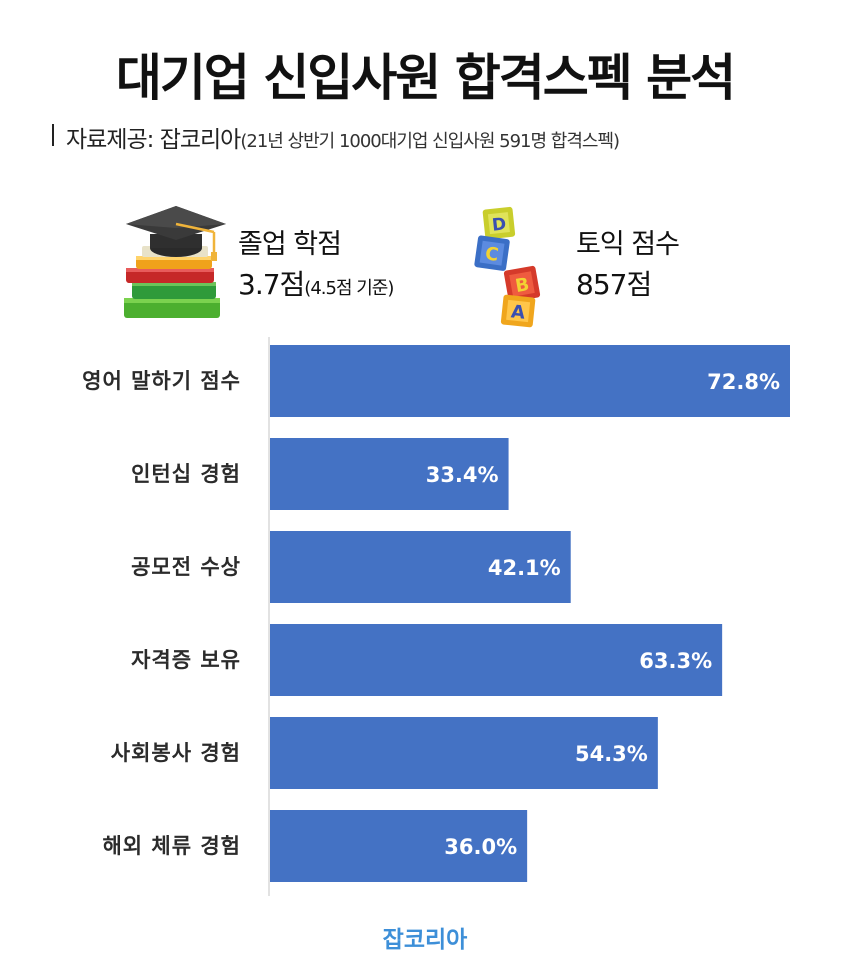  I want to click on category-label: 인턴십 경험, so click(186, 474).